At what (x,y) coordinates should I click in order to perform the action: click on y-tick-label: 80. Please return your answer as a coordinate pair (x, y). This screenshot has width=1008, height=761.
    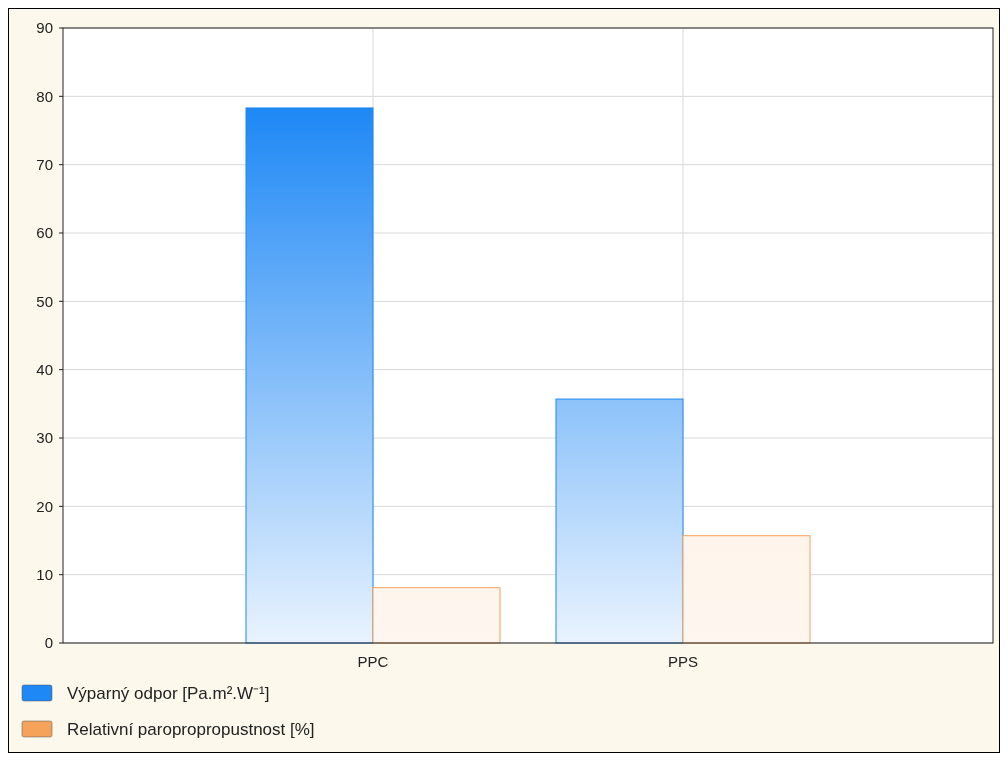
    Looking at the image, I should click on (44, 96).